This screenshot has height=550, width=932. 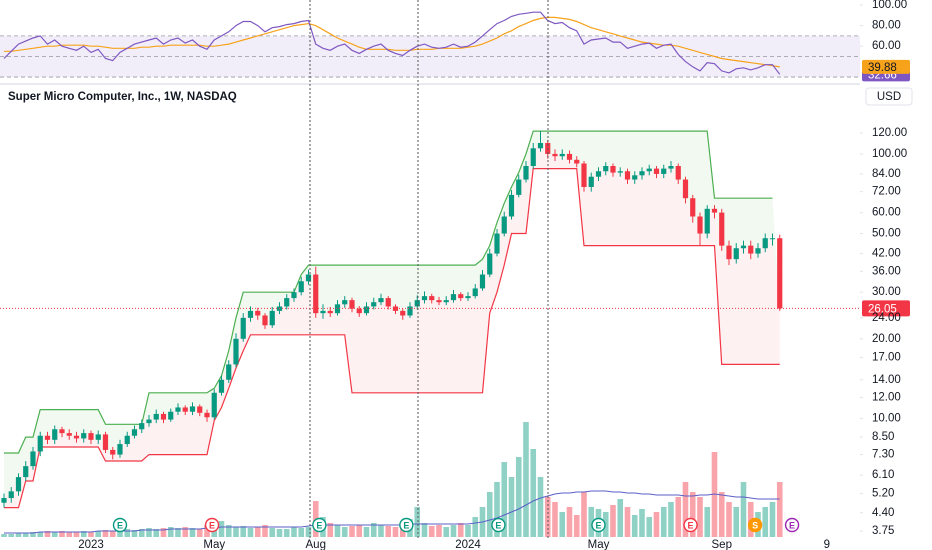 I want to click on y-tick-label: 72.00, so click(x=886, y=192).